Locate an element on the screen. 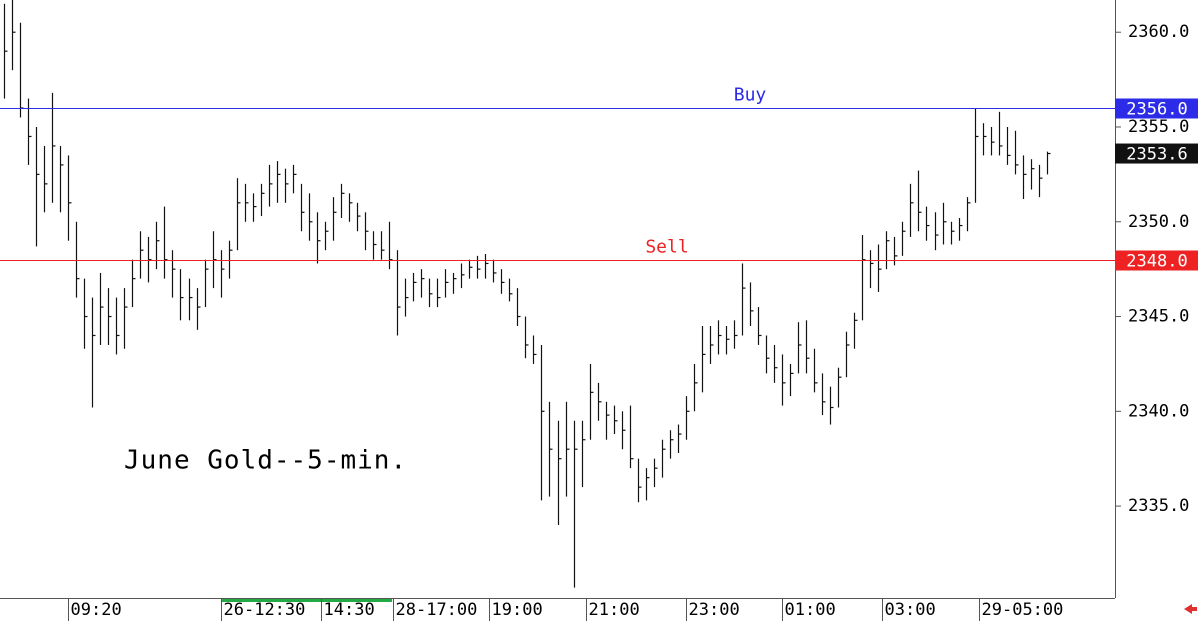 This screenshot has width=1200, height=621. x-tick-label: 14:30 is located at coordinates (349, 610).